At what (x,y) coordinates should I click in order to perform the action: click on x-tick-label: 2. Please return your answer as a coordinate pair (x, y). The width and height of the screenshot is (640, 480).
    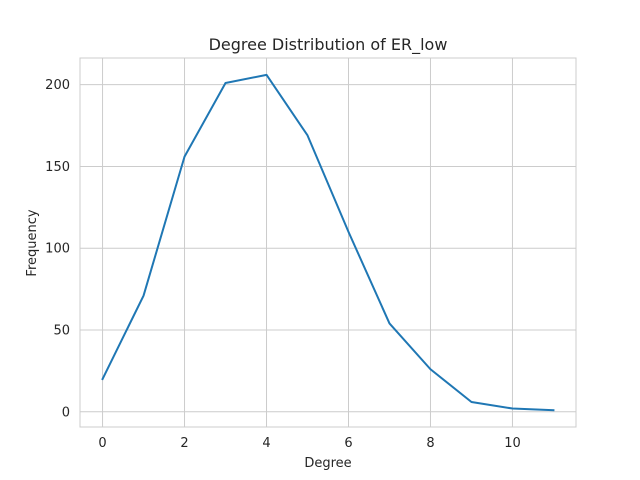
    Looking at the image, I should click on (184, 443).